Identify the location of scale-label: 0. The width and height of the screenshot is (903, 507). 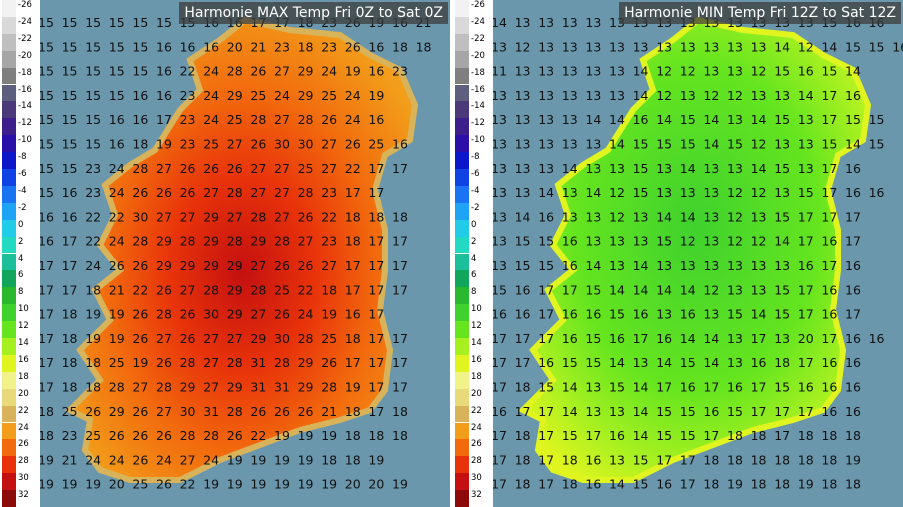
(21, 224).